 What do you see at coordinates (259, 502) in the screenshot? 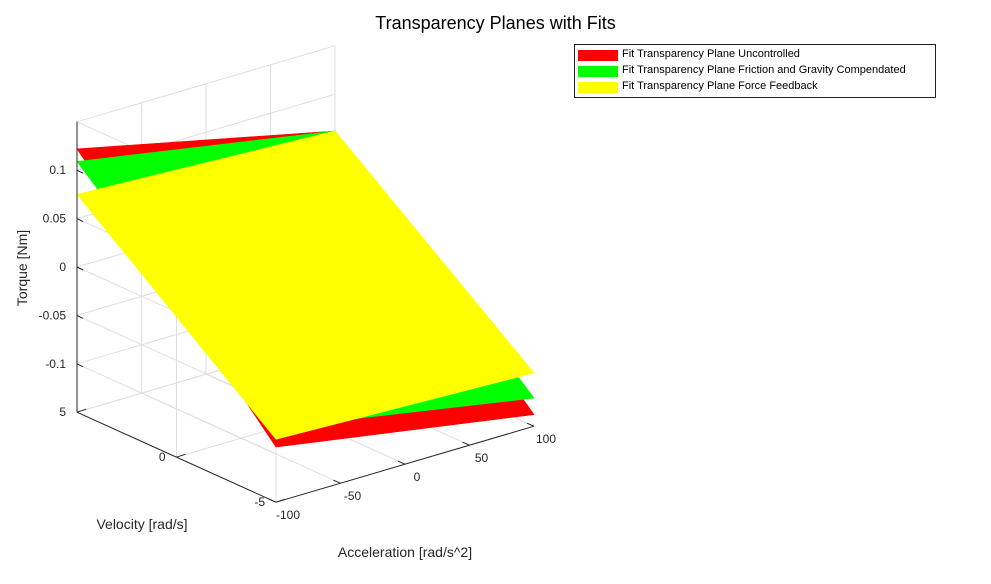
I see `y-tick-label: -5` at bounding box center [259, 502].